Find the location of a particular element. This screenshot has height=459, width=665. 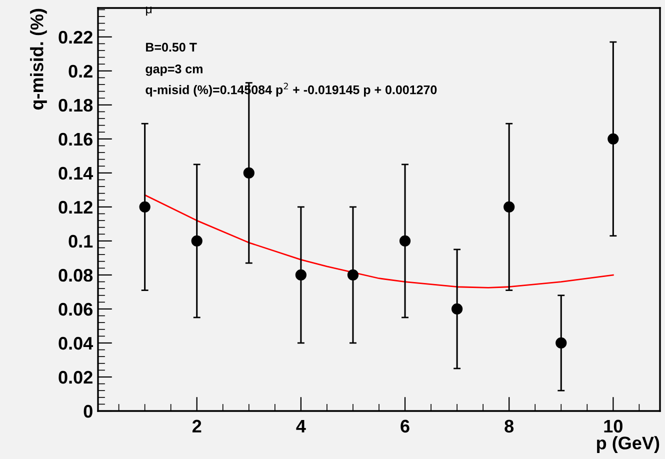

x-tick-label: 10 is located at coordinates (613, 426).